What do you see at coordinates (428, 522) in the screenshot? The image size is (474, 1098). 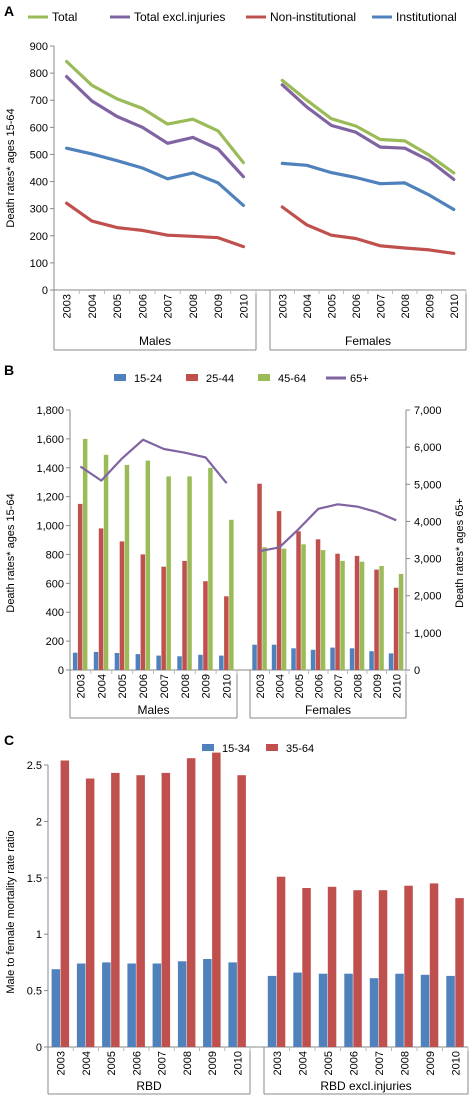 I see `panel-b-y-tick-label-right: 4,000` at bounding box center [428, 522].